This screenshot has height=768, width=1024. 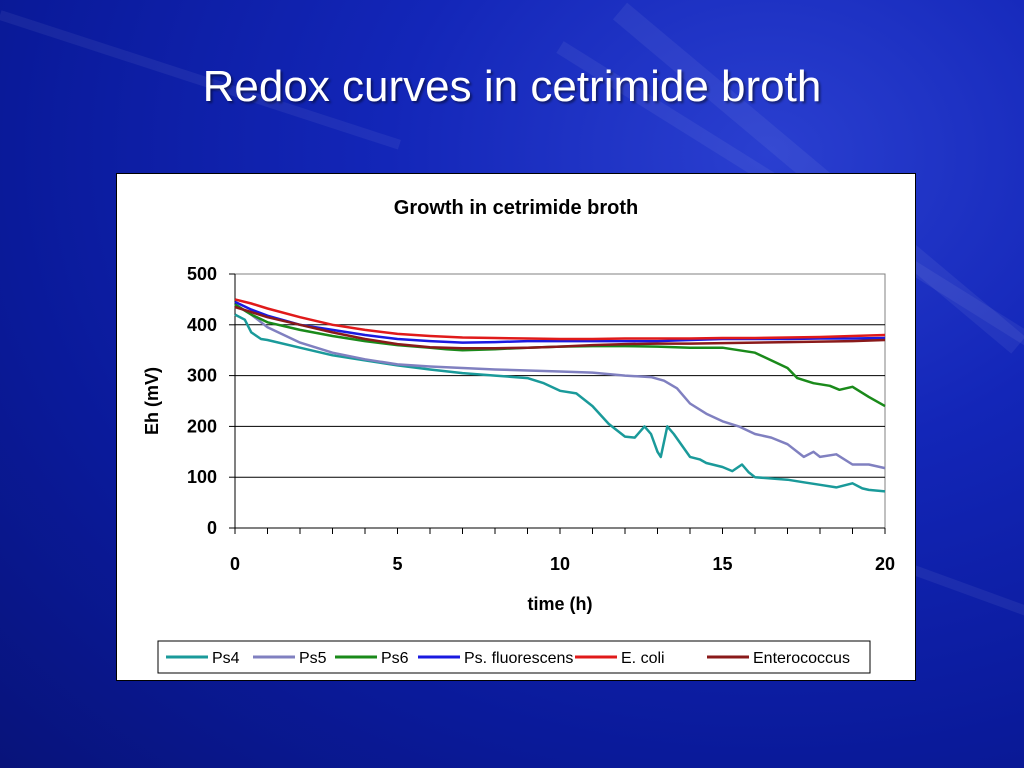 What do you see at coordinates (235, 564) in the screenshot?
I see `x-tick-label: 0` at bounding box center [235, 564].